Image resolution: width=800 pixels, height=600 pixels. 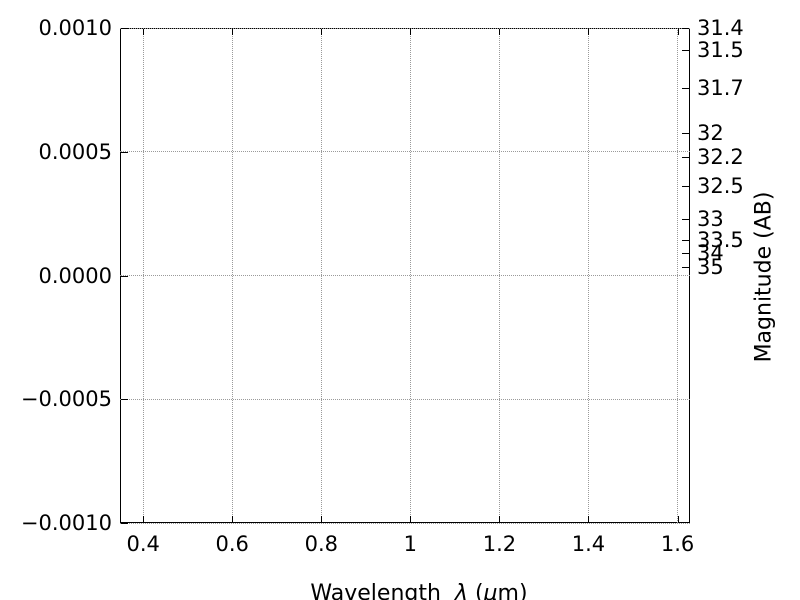 What do you see at coordinates (710, 266) in the screenshot?
I see `right-y-tick-label: 35` at bounding box center [710, 266].